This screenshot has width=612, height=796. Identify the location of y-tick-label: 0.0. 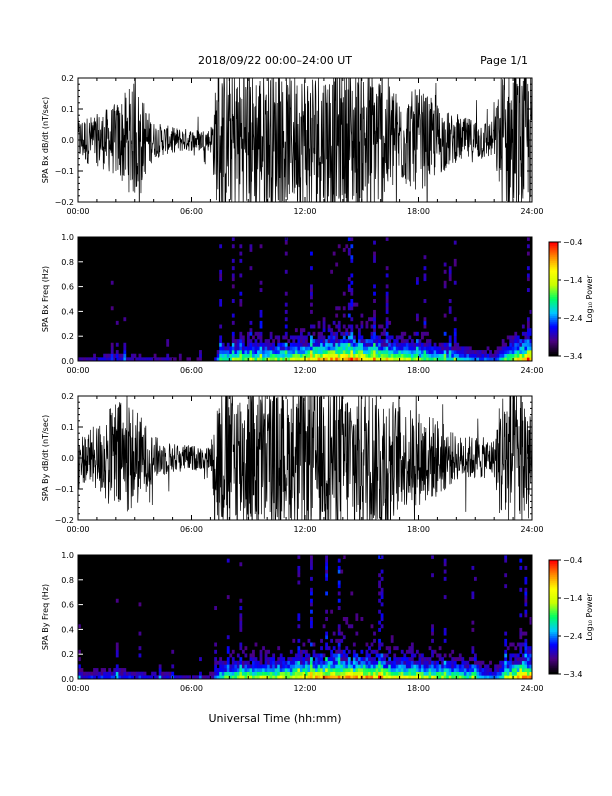
(67, 458).